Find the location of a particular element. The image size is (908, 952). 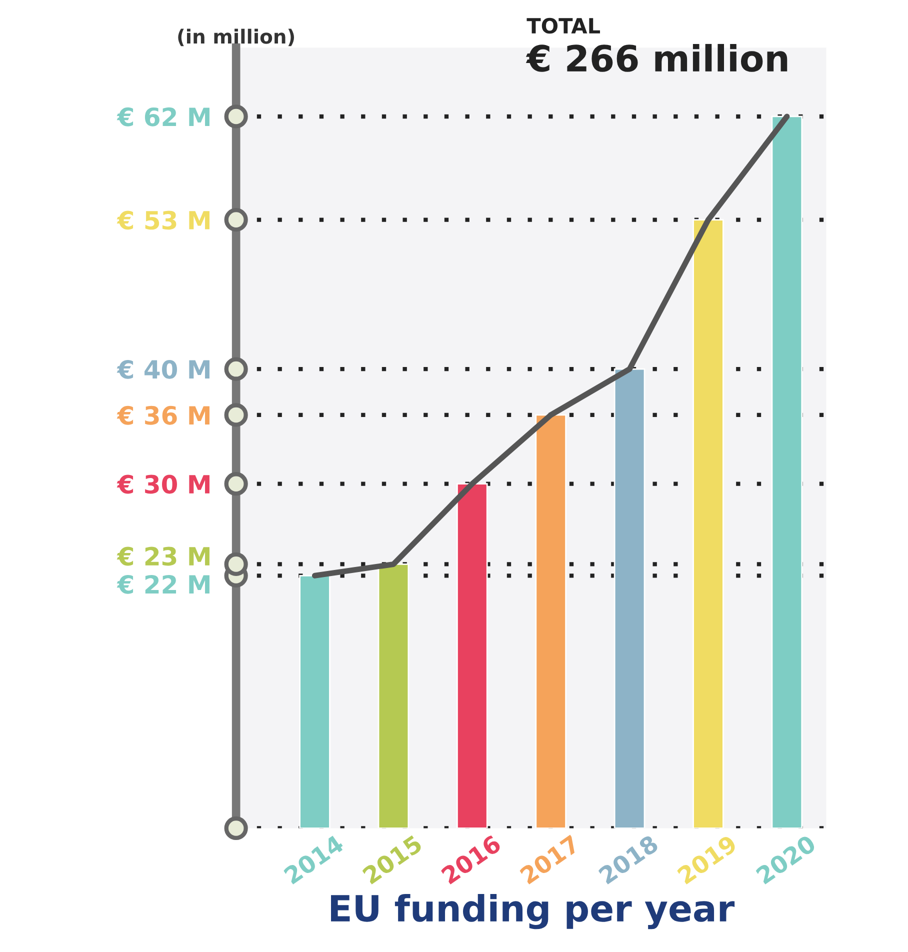

y-tick-label: € 40 M is located at coordinates (163, 369).